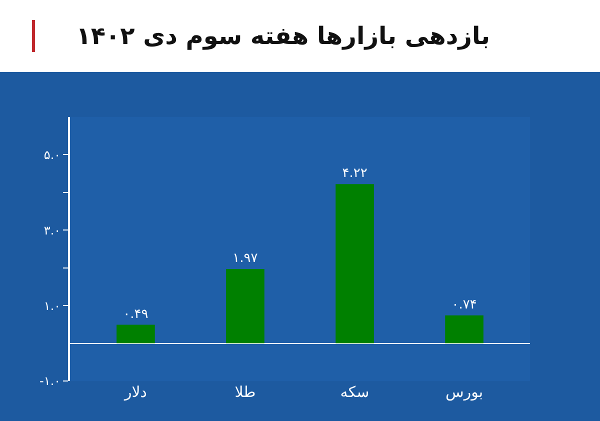 The width and height of the screenshot is (600, 421). What do you see at coordinates (355, 392) in the screenshot?
I see `x-tick-label: سکه` at bounding box center [355, 392].